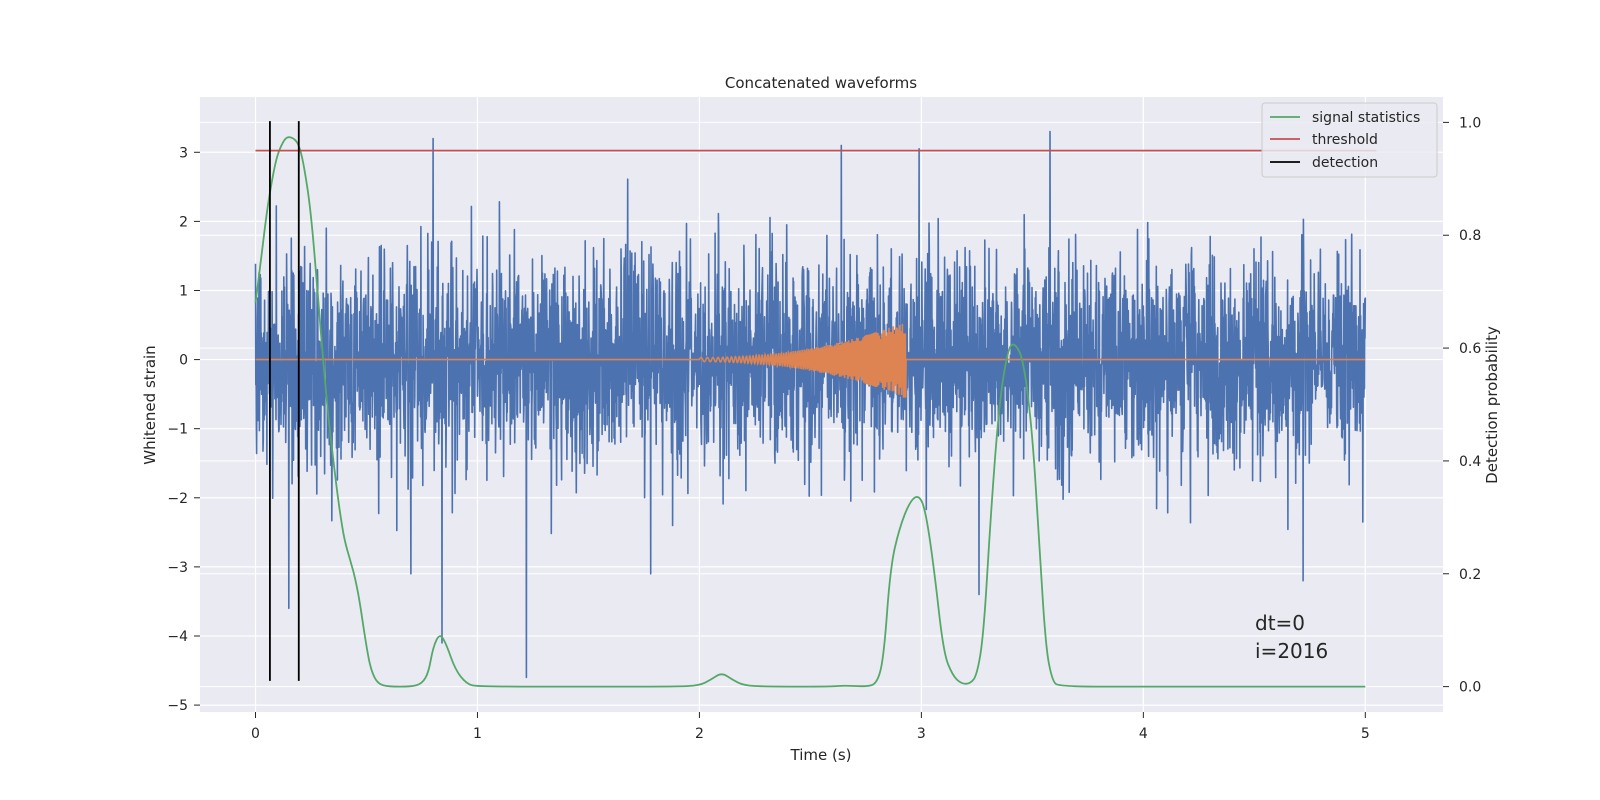 The image size is (1600, 800). I want to click on x-axis-label: Time (s), so click(821, 755).